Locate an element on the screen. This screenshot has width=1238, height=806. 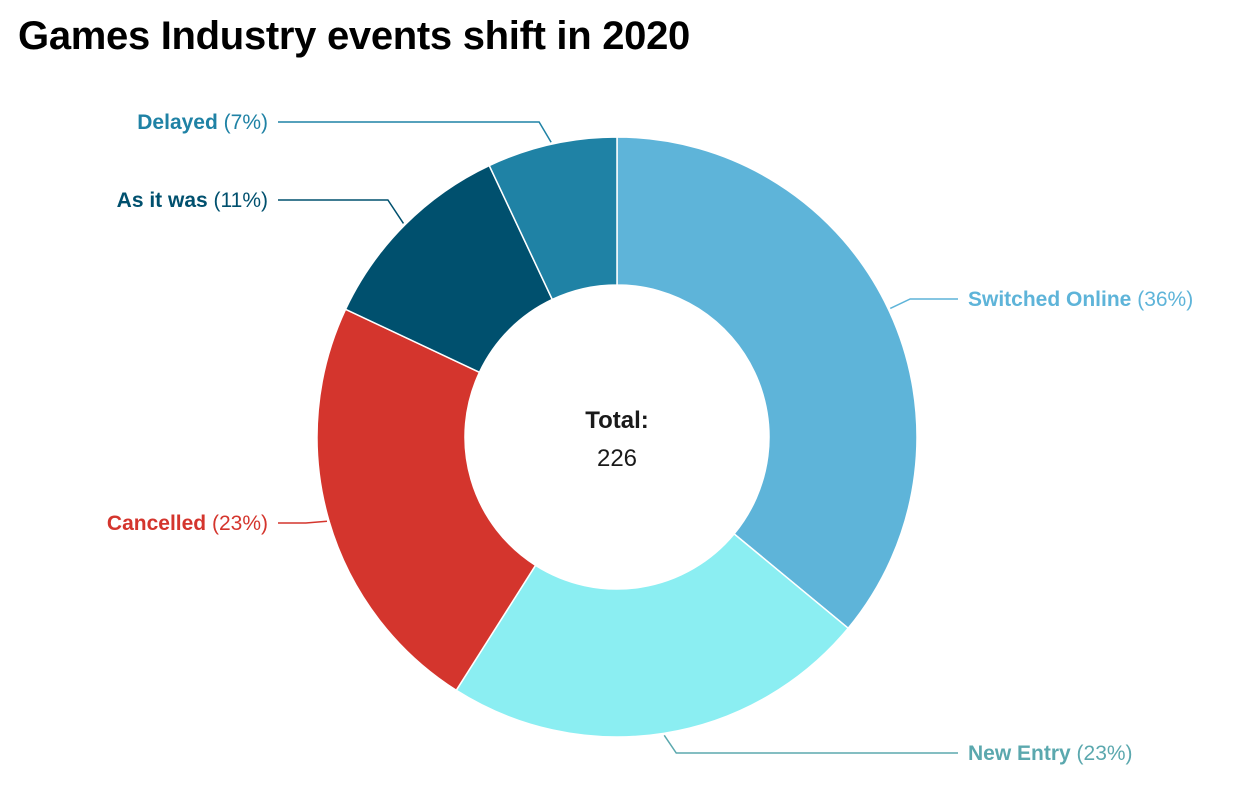
leader-line-new-entry is located at coordinates (810, 744).